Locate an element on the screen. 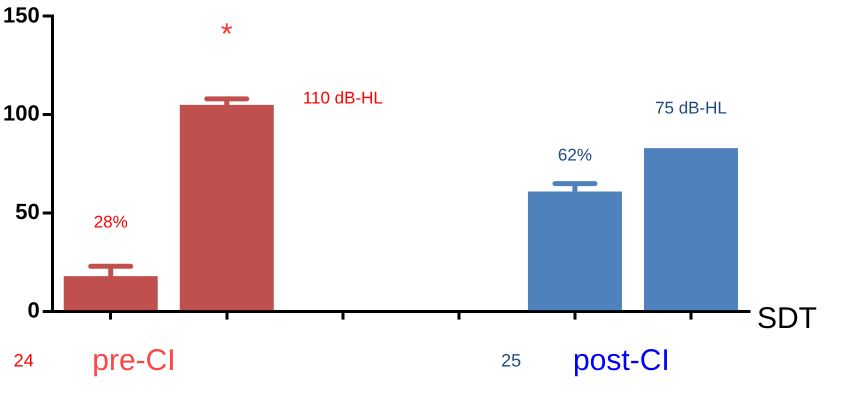 This screenshot has width=841, height=402. annotation: 62% is located at coordinates (575, 155).